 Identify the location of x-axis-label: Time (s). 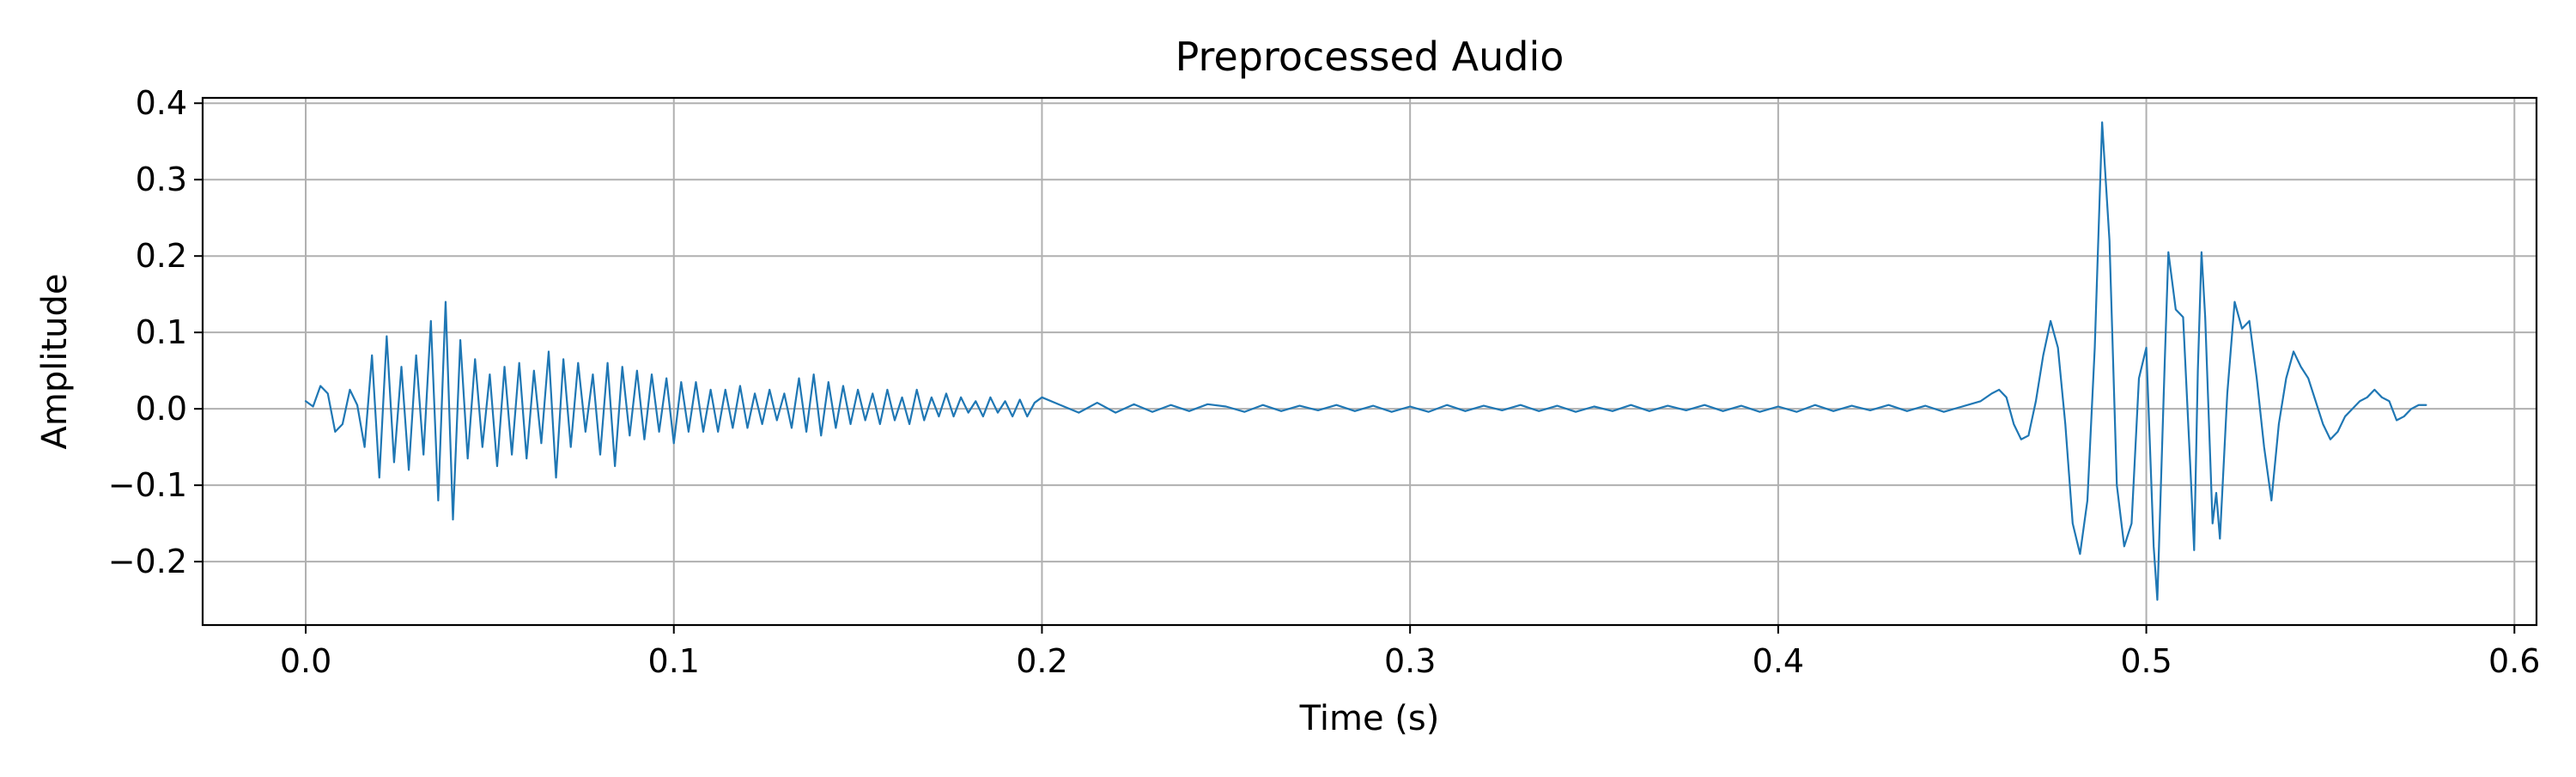
(1369, 718).